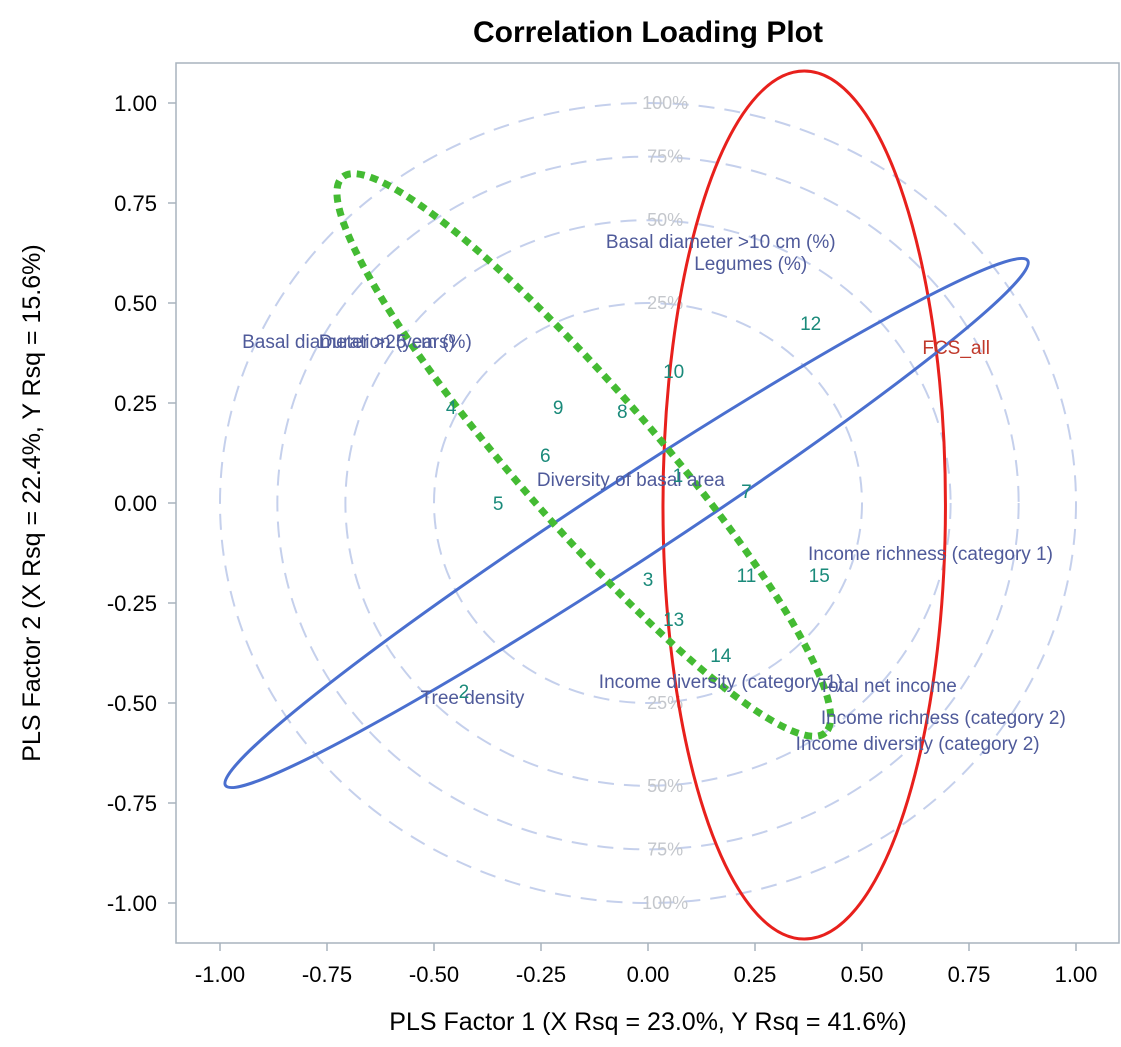 This screenshot has height=1047, width=1121. I want to click on observation-label: 12, so click(810, 324).